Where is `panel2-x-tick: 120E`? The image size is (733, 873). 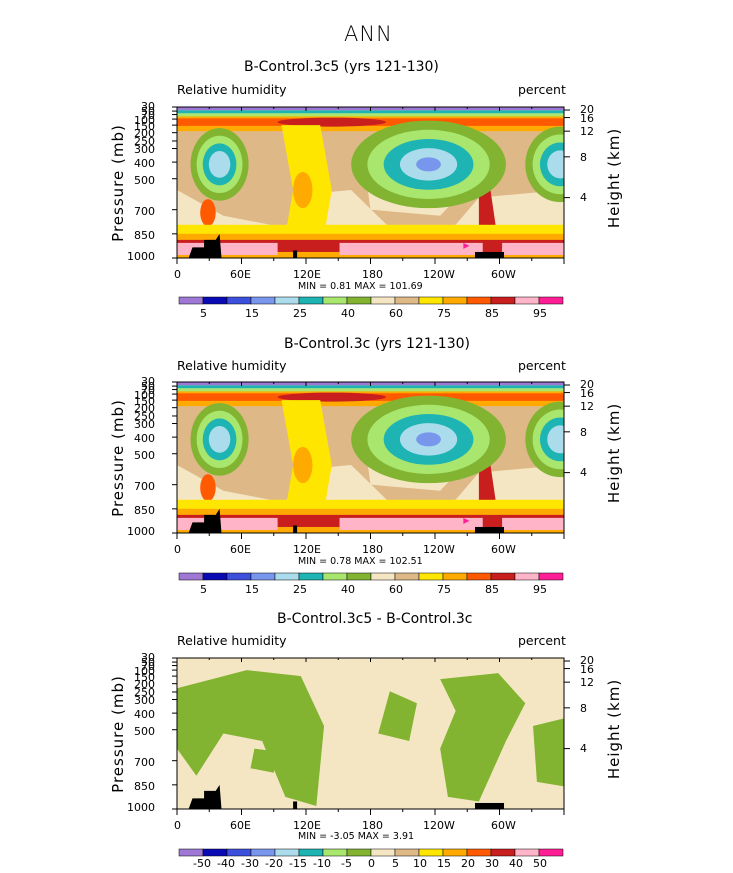
panel2-x-tick: 120E is located at coordinates (307, 549).